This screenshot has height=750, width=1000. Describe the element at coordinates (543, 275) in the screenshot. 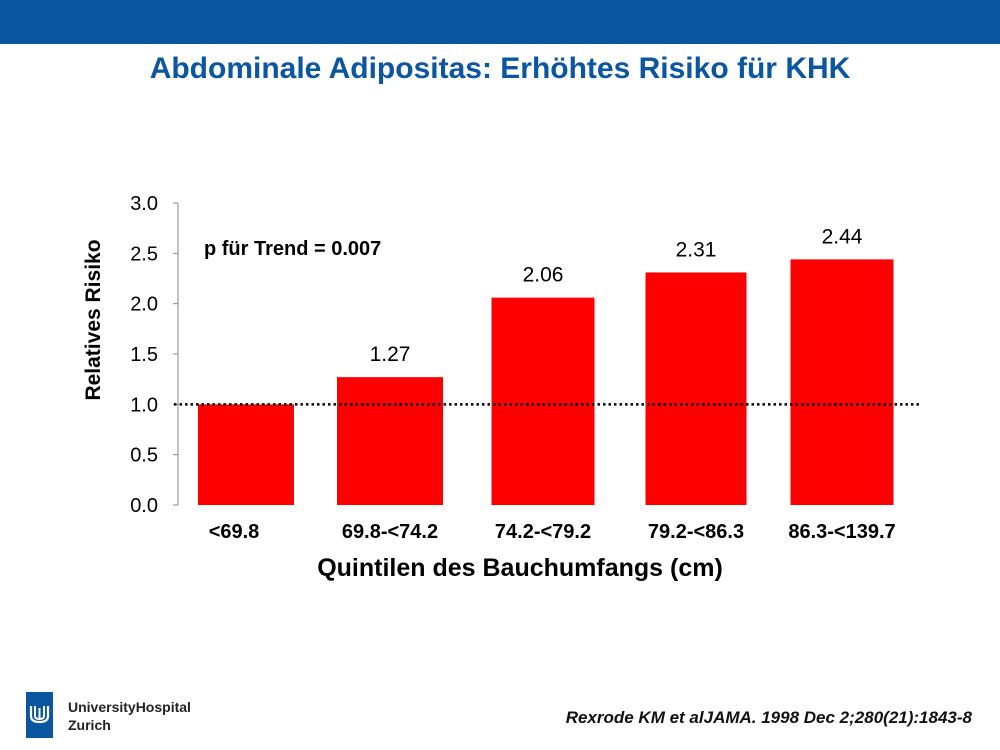

I see `data-label: 2.06` at that location.